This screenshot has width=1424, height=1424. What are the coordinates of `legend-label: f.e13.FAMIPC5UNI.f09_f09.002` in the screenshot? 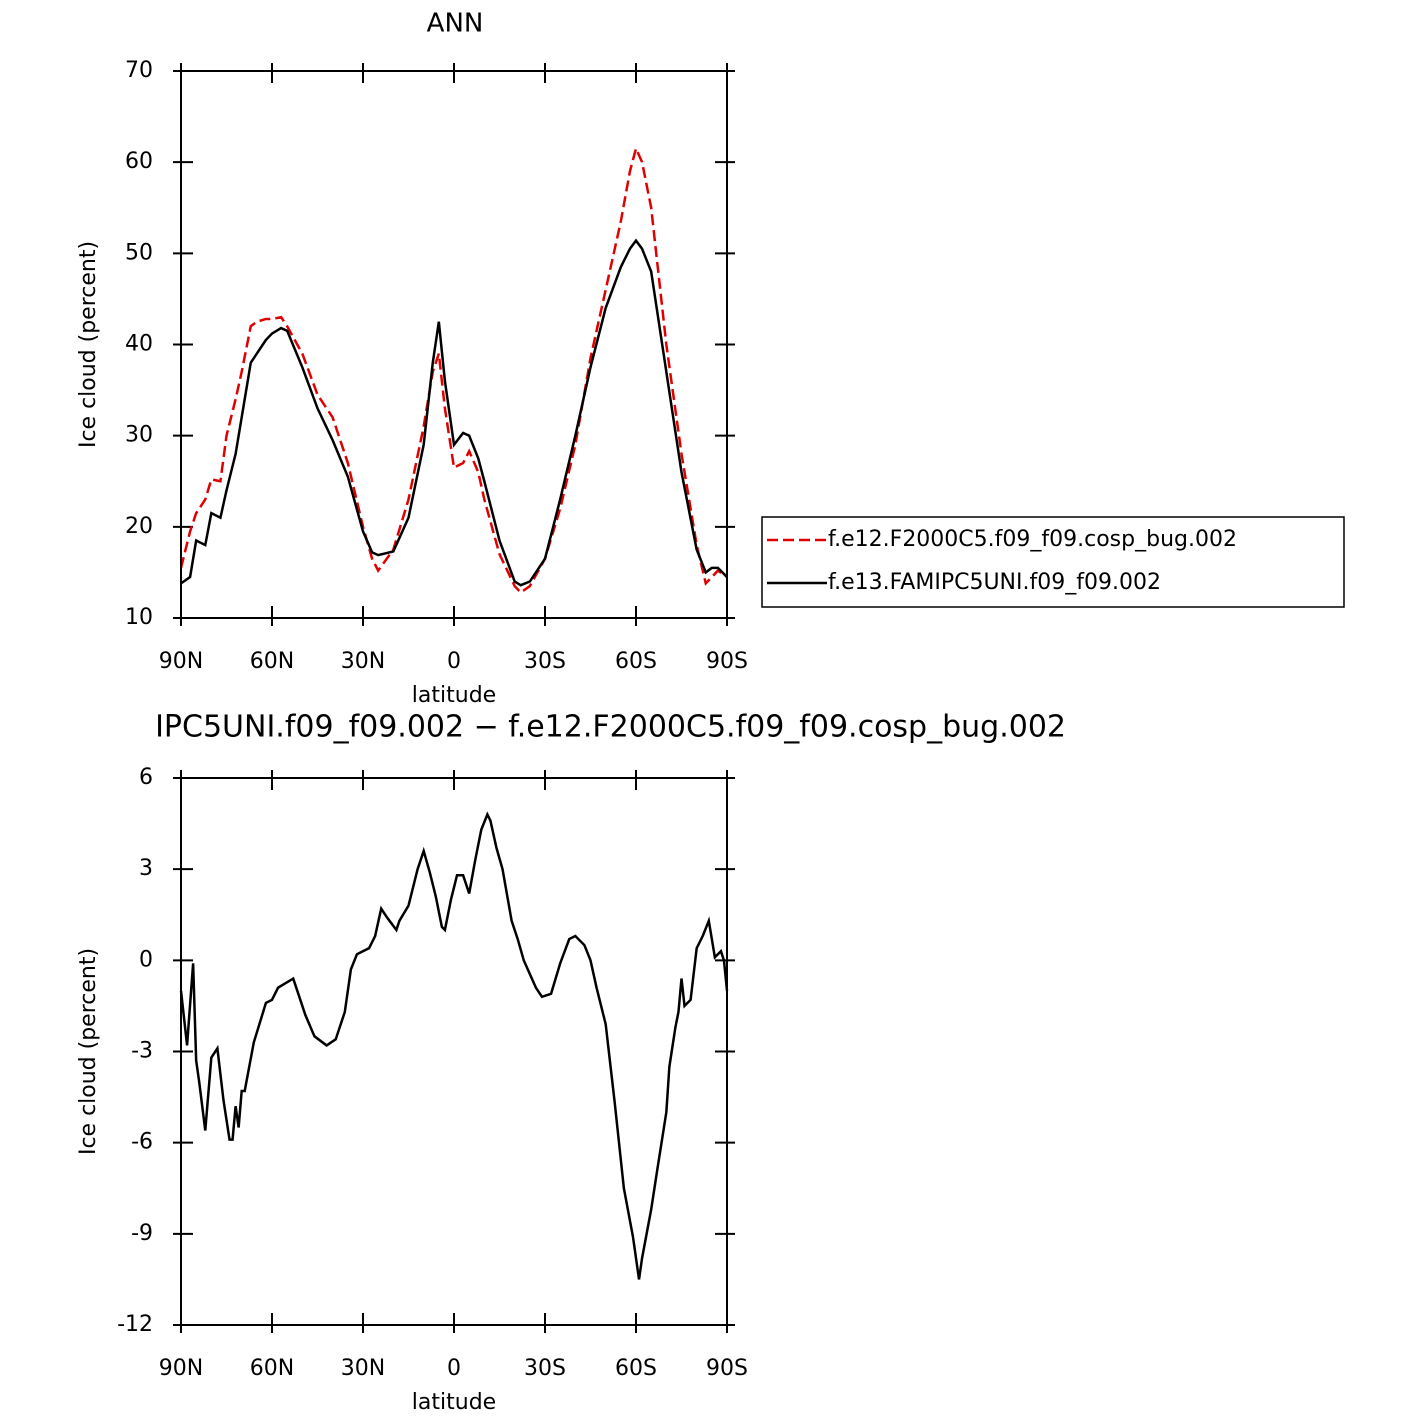 It's located at (994, 582).